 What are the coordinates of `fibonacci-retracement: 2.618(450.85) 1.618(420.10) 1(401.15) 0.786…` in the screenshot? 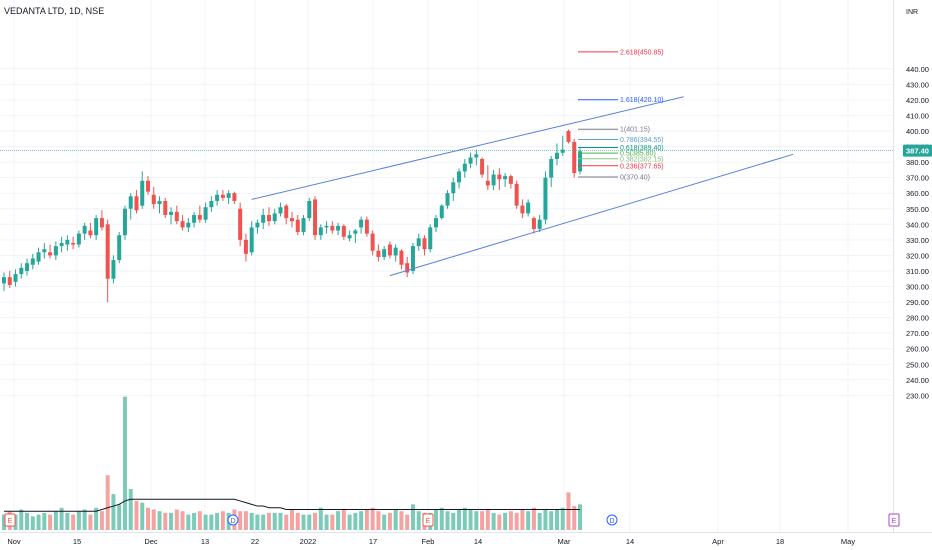 It's located at (621, 115).